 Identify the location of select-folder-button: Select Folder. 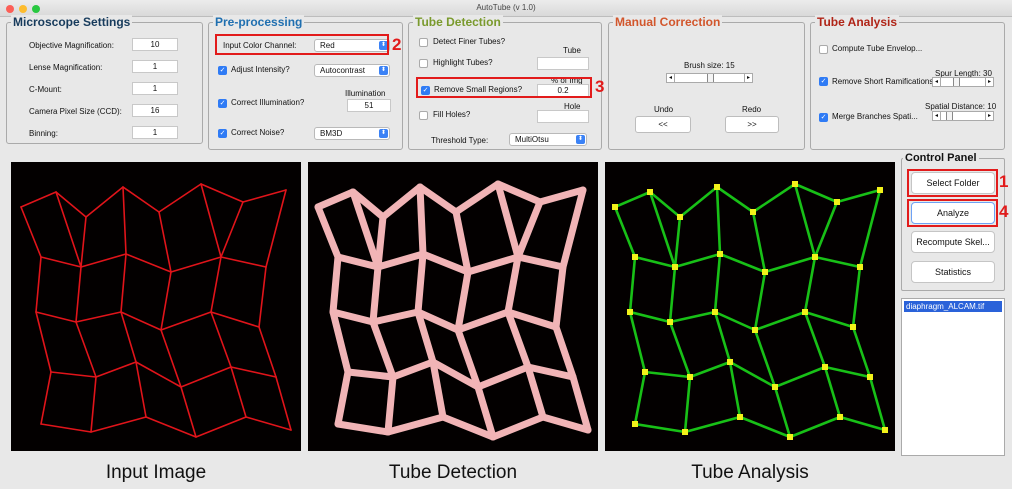
(953, 183).